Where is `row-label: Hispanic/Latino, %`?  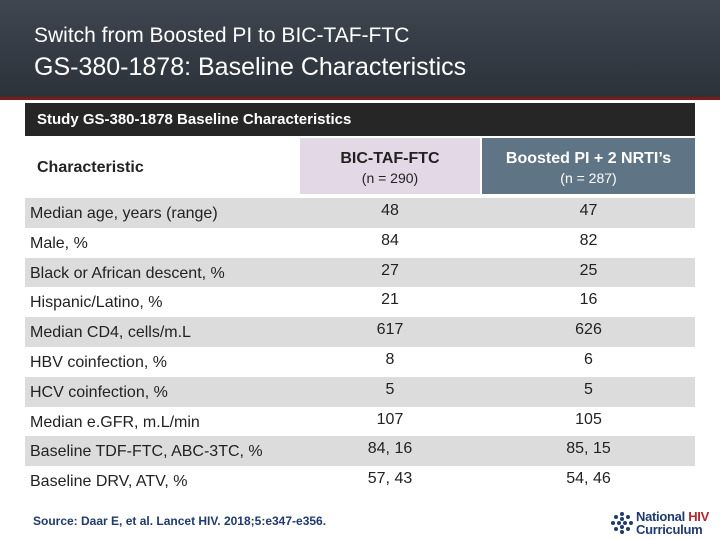 row-label: Hispanic/Latino, % is located at coordinates (96, 303).